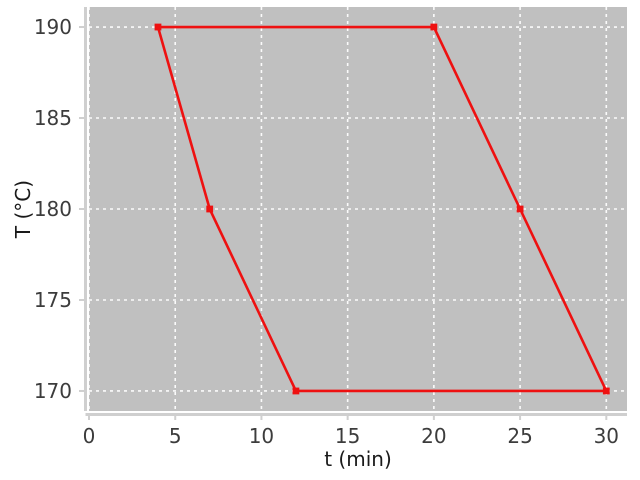 Image resolution: width=640 pixels, height=480 pixels. What do you see at coordinates (348, 417) in the screenshot?
I see `x-tick-marks` at bounding box center [348, 417].